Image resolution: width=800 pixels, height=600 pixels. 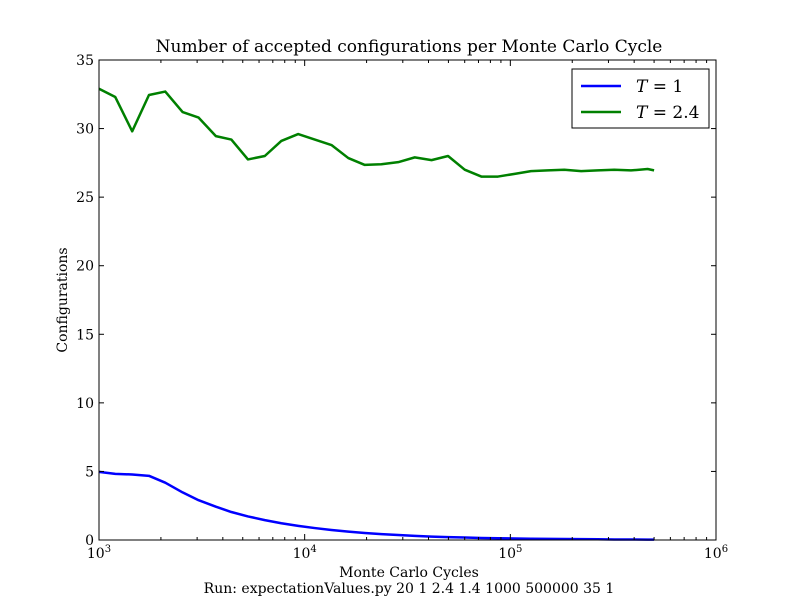 I want to click on x-tick-label-3: 10⁶, so click(x=716, y=553).